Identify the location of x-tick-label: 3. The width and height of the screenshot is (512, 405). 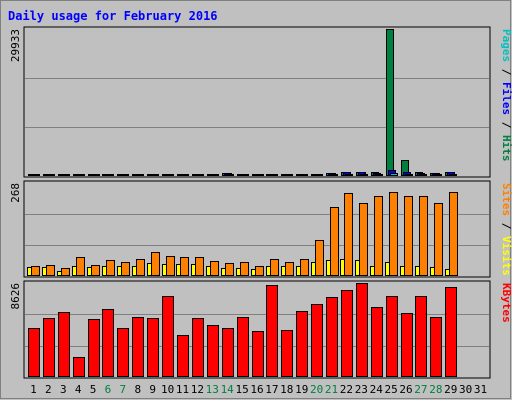
(63, 389).